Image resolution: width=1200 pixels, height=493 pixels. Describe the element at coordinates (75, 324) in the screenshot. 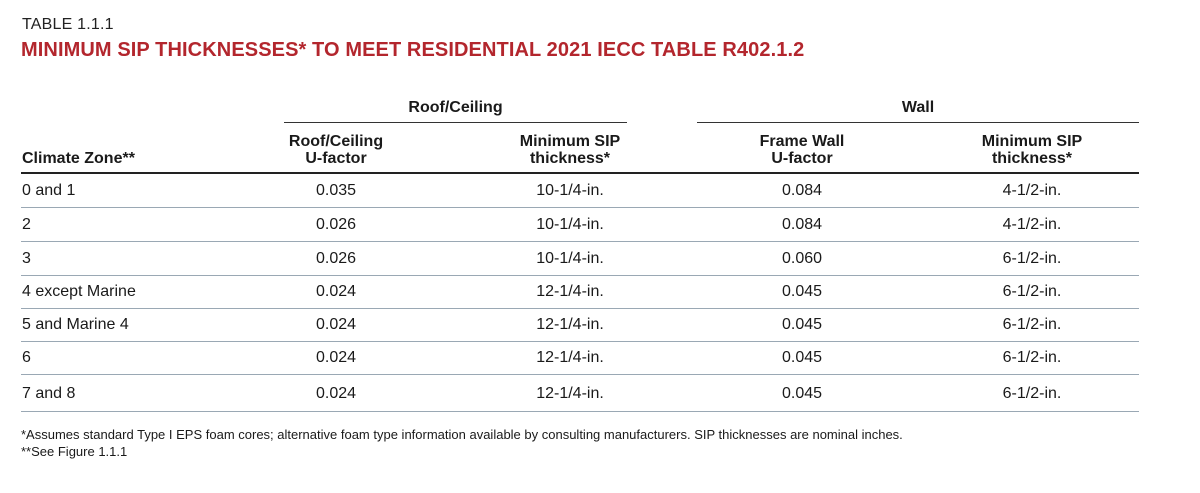

I see `climate-zone-cell: 5 and Marine 4` at that location.